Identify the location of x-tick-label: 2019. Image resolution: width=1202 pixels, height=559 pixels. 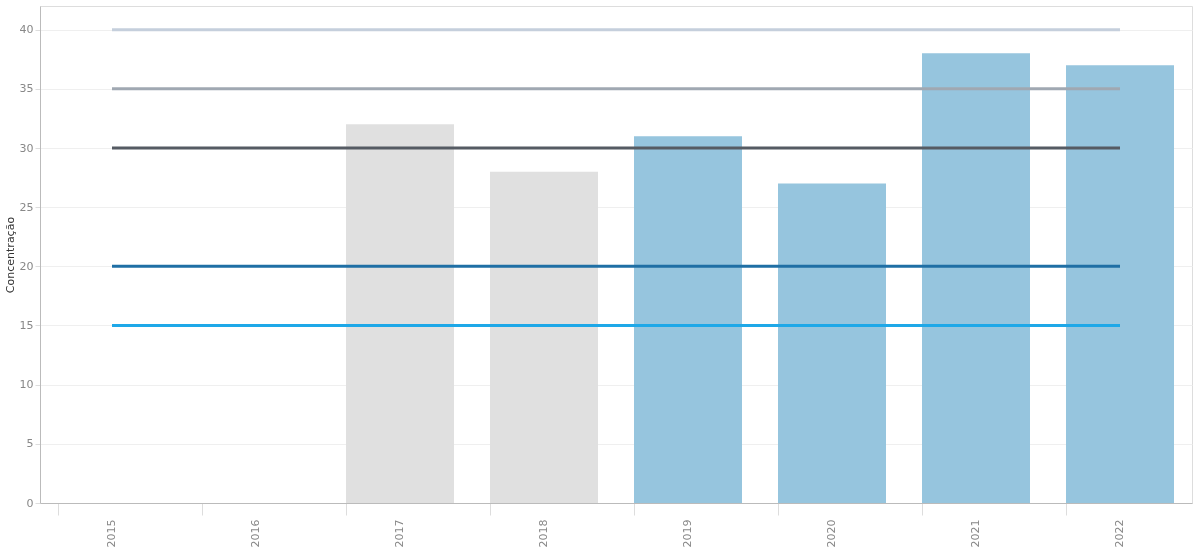
(687, 533).